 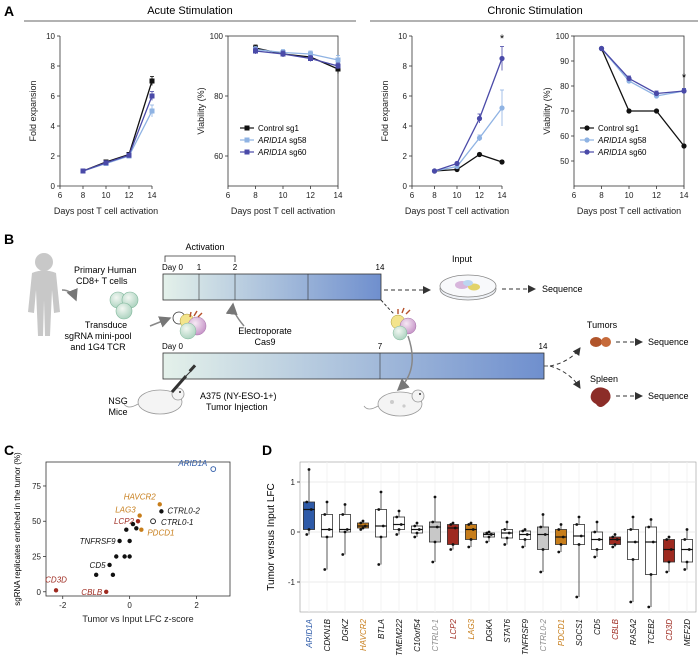 What do you see at coordinates (297, 140) in the screenshot?
I see `legend-acute-sg58-rest: sg58` at bounding box center [297, 140].